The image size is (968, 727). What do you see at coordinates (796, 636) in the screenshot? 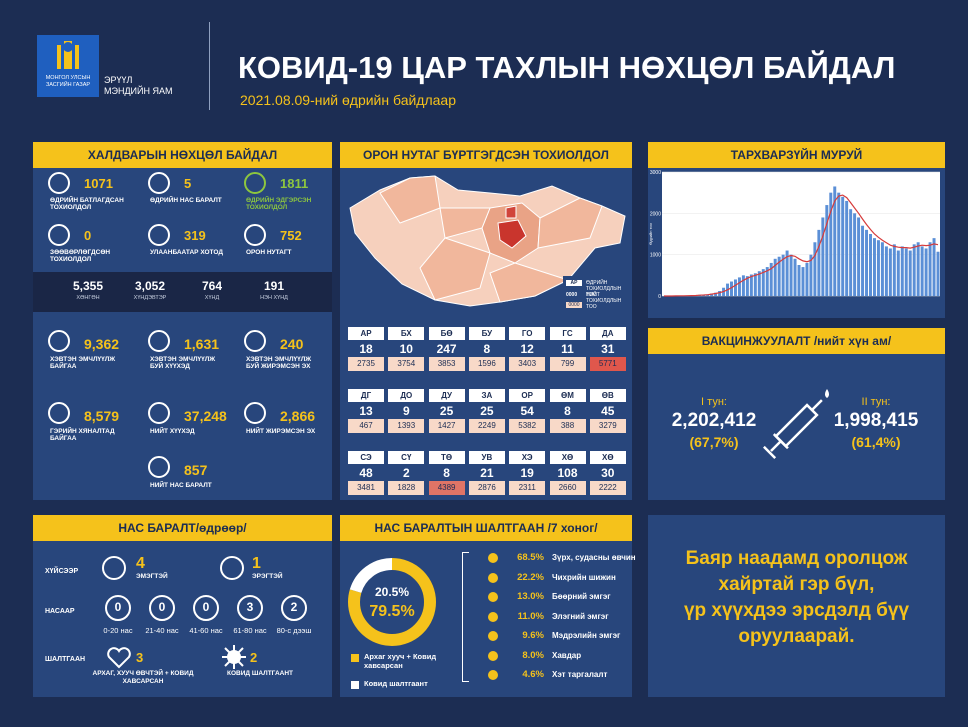
I see `message-line: оруулаарай.` at bounding box center [796, 636].